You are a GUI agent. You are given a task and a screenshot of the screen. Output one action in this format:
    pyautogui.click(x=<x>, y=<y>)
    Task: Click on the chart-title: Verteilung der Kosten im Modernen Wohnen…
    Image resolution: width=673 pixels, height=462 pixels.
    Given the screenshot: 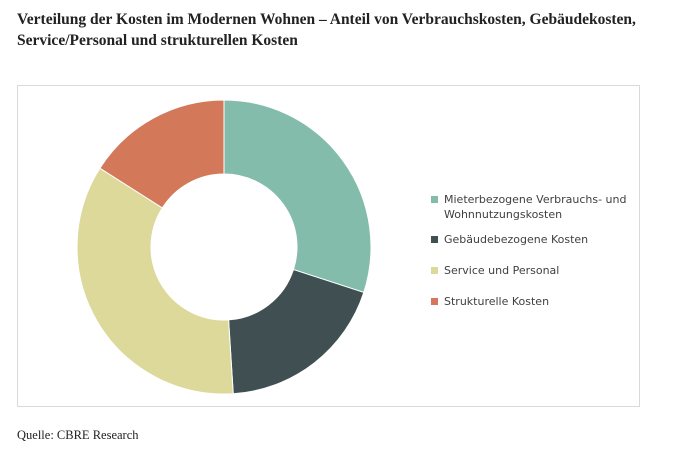 What is the action you would take?
    pyautogui.click(x=326, y=30)
    